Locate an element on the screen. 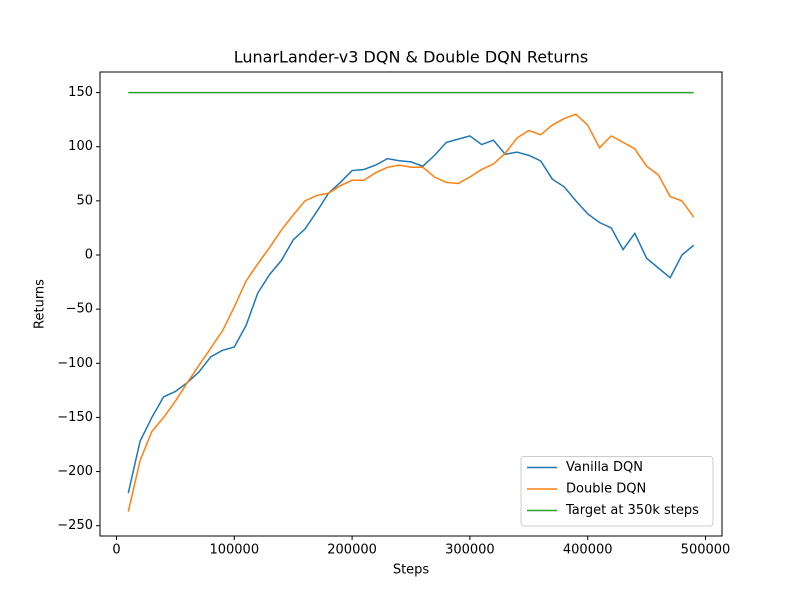 The image size is (800, 600). x-axis-label: Steps is located at coordinates (411, 570).